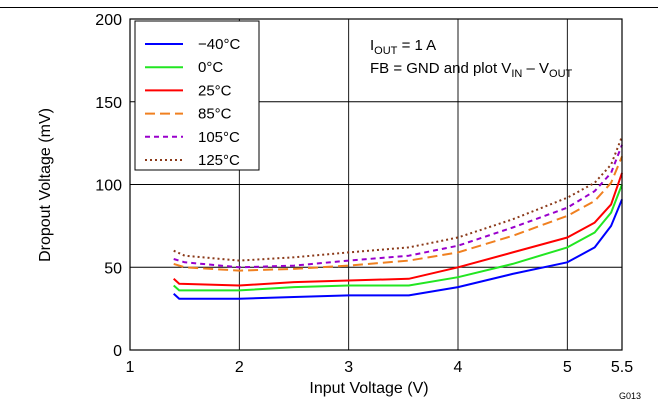  I want to click on annotation-line-2: FB = GND and plot VIN – VOUT, so click(471, 70).